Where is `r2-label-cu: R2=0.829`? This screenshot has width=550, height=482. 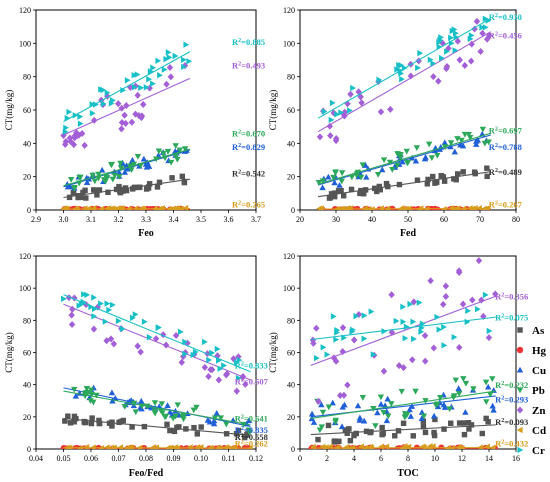 r2-label-cu: R2=0.829 is located at coordinates (248, 147).